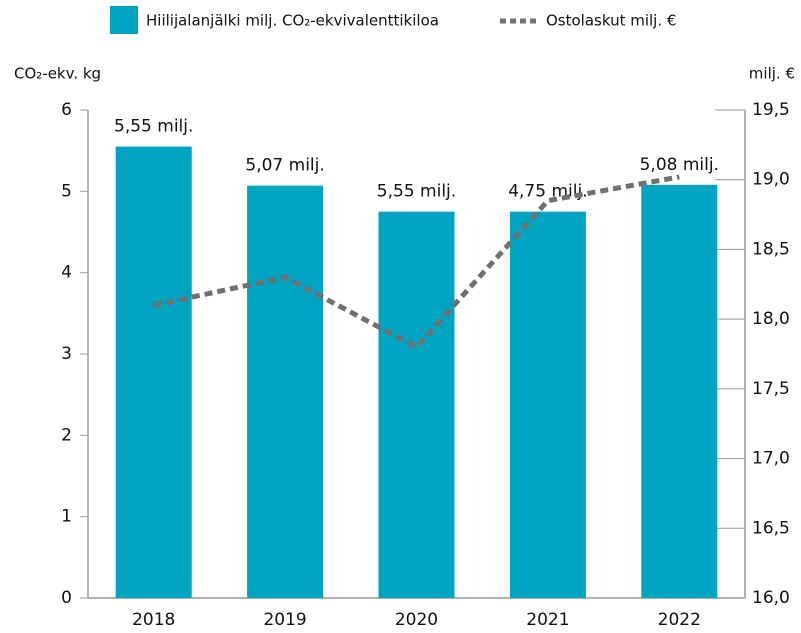 Image resolution: width=801 pixels, height=633 pixels. Describe the element at coordinates (771, 389) in the screenshot. I see `y2-tick-label: 17,5` at that location.